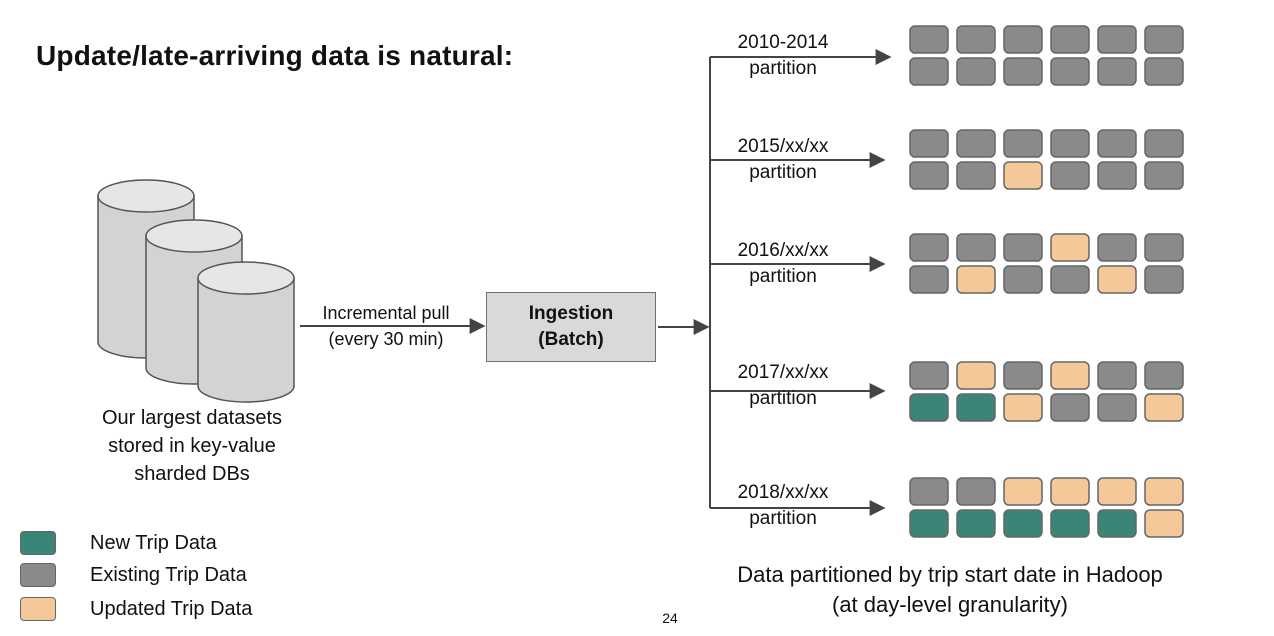 The height and width of the screenshot is (636, 1274). Describe the element at coordinates (783, 264) in the screenshot. I see `partition-label-2016: 2016/xx/xx partition` at that location.